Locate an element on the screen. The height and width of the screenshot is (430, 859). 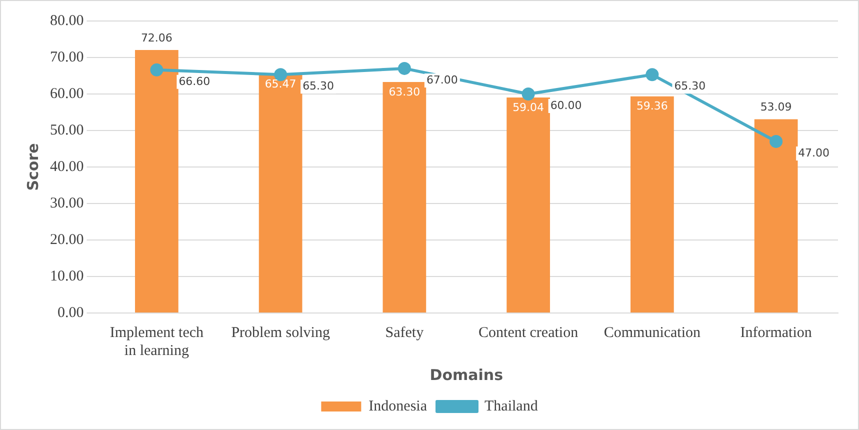
data-label: 63.30 is located at coordinates (404, 91).